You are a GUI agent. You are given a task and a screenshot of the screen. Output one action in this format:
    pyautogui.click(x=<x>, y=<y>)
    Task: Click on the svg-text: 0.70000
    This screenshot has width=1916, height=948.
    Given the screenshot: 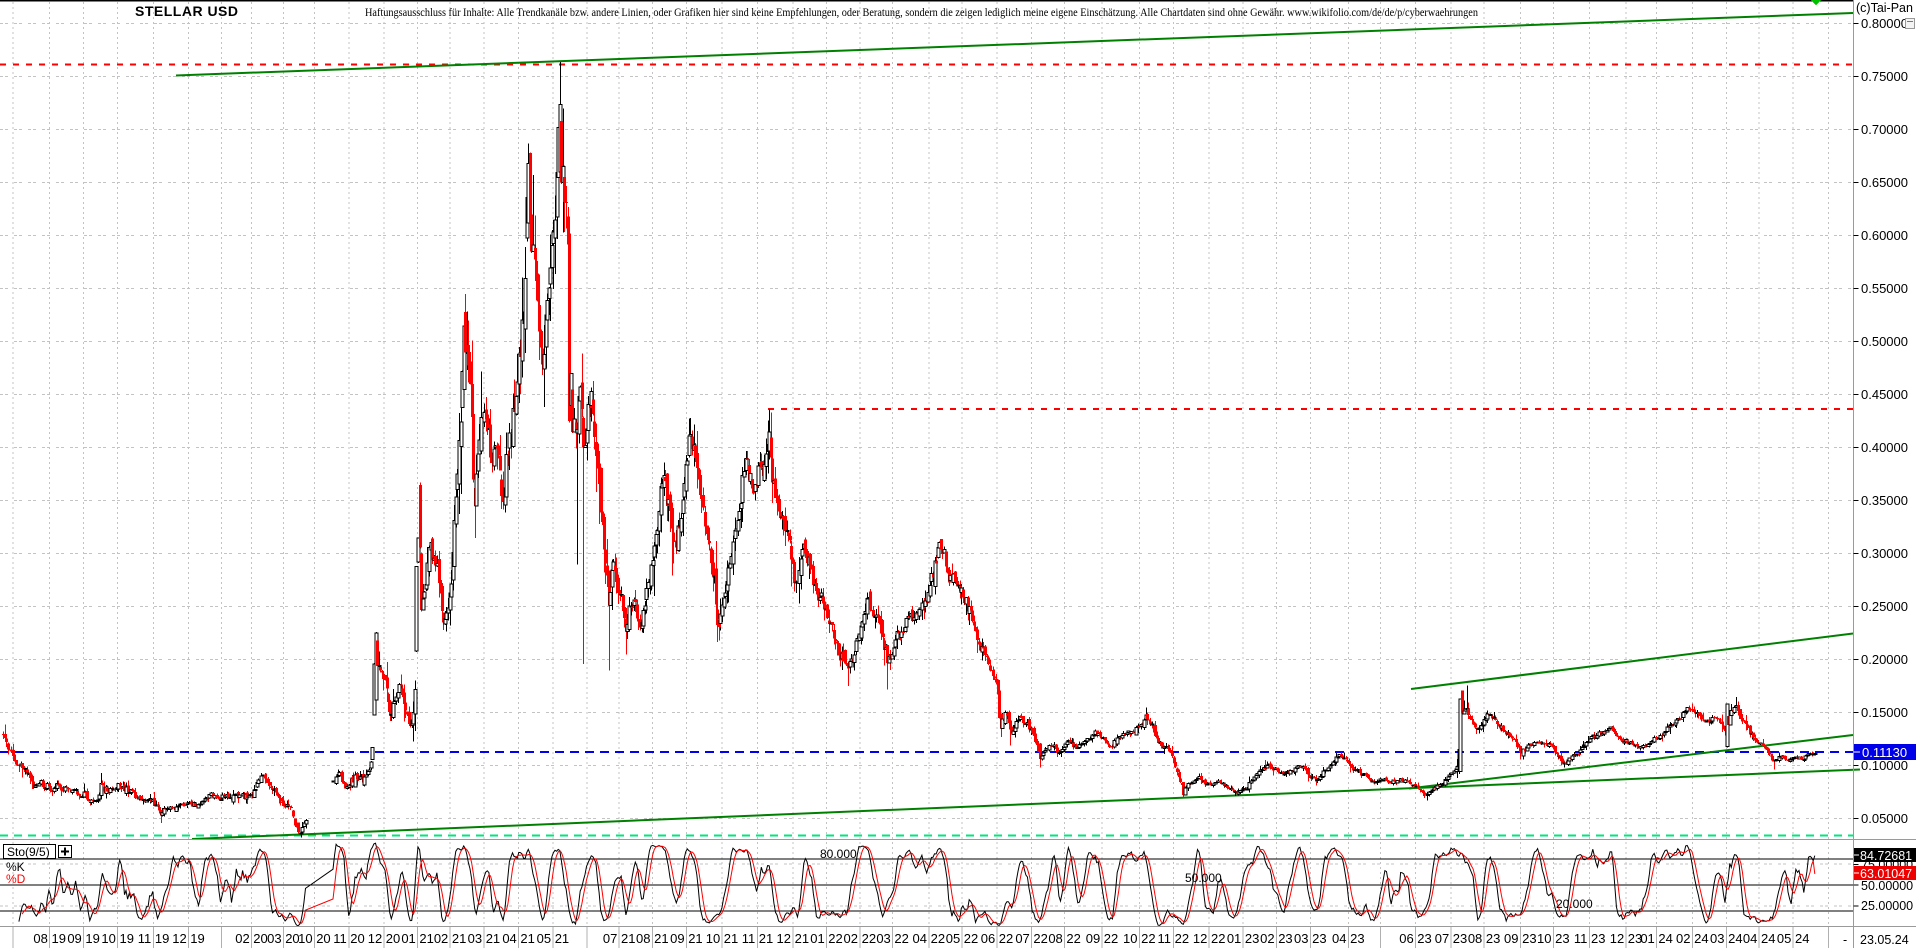 What is the action you would take?
    pyautogui.click(x=1884, y=129)
    